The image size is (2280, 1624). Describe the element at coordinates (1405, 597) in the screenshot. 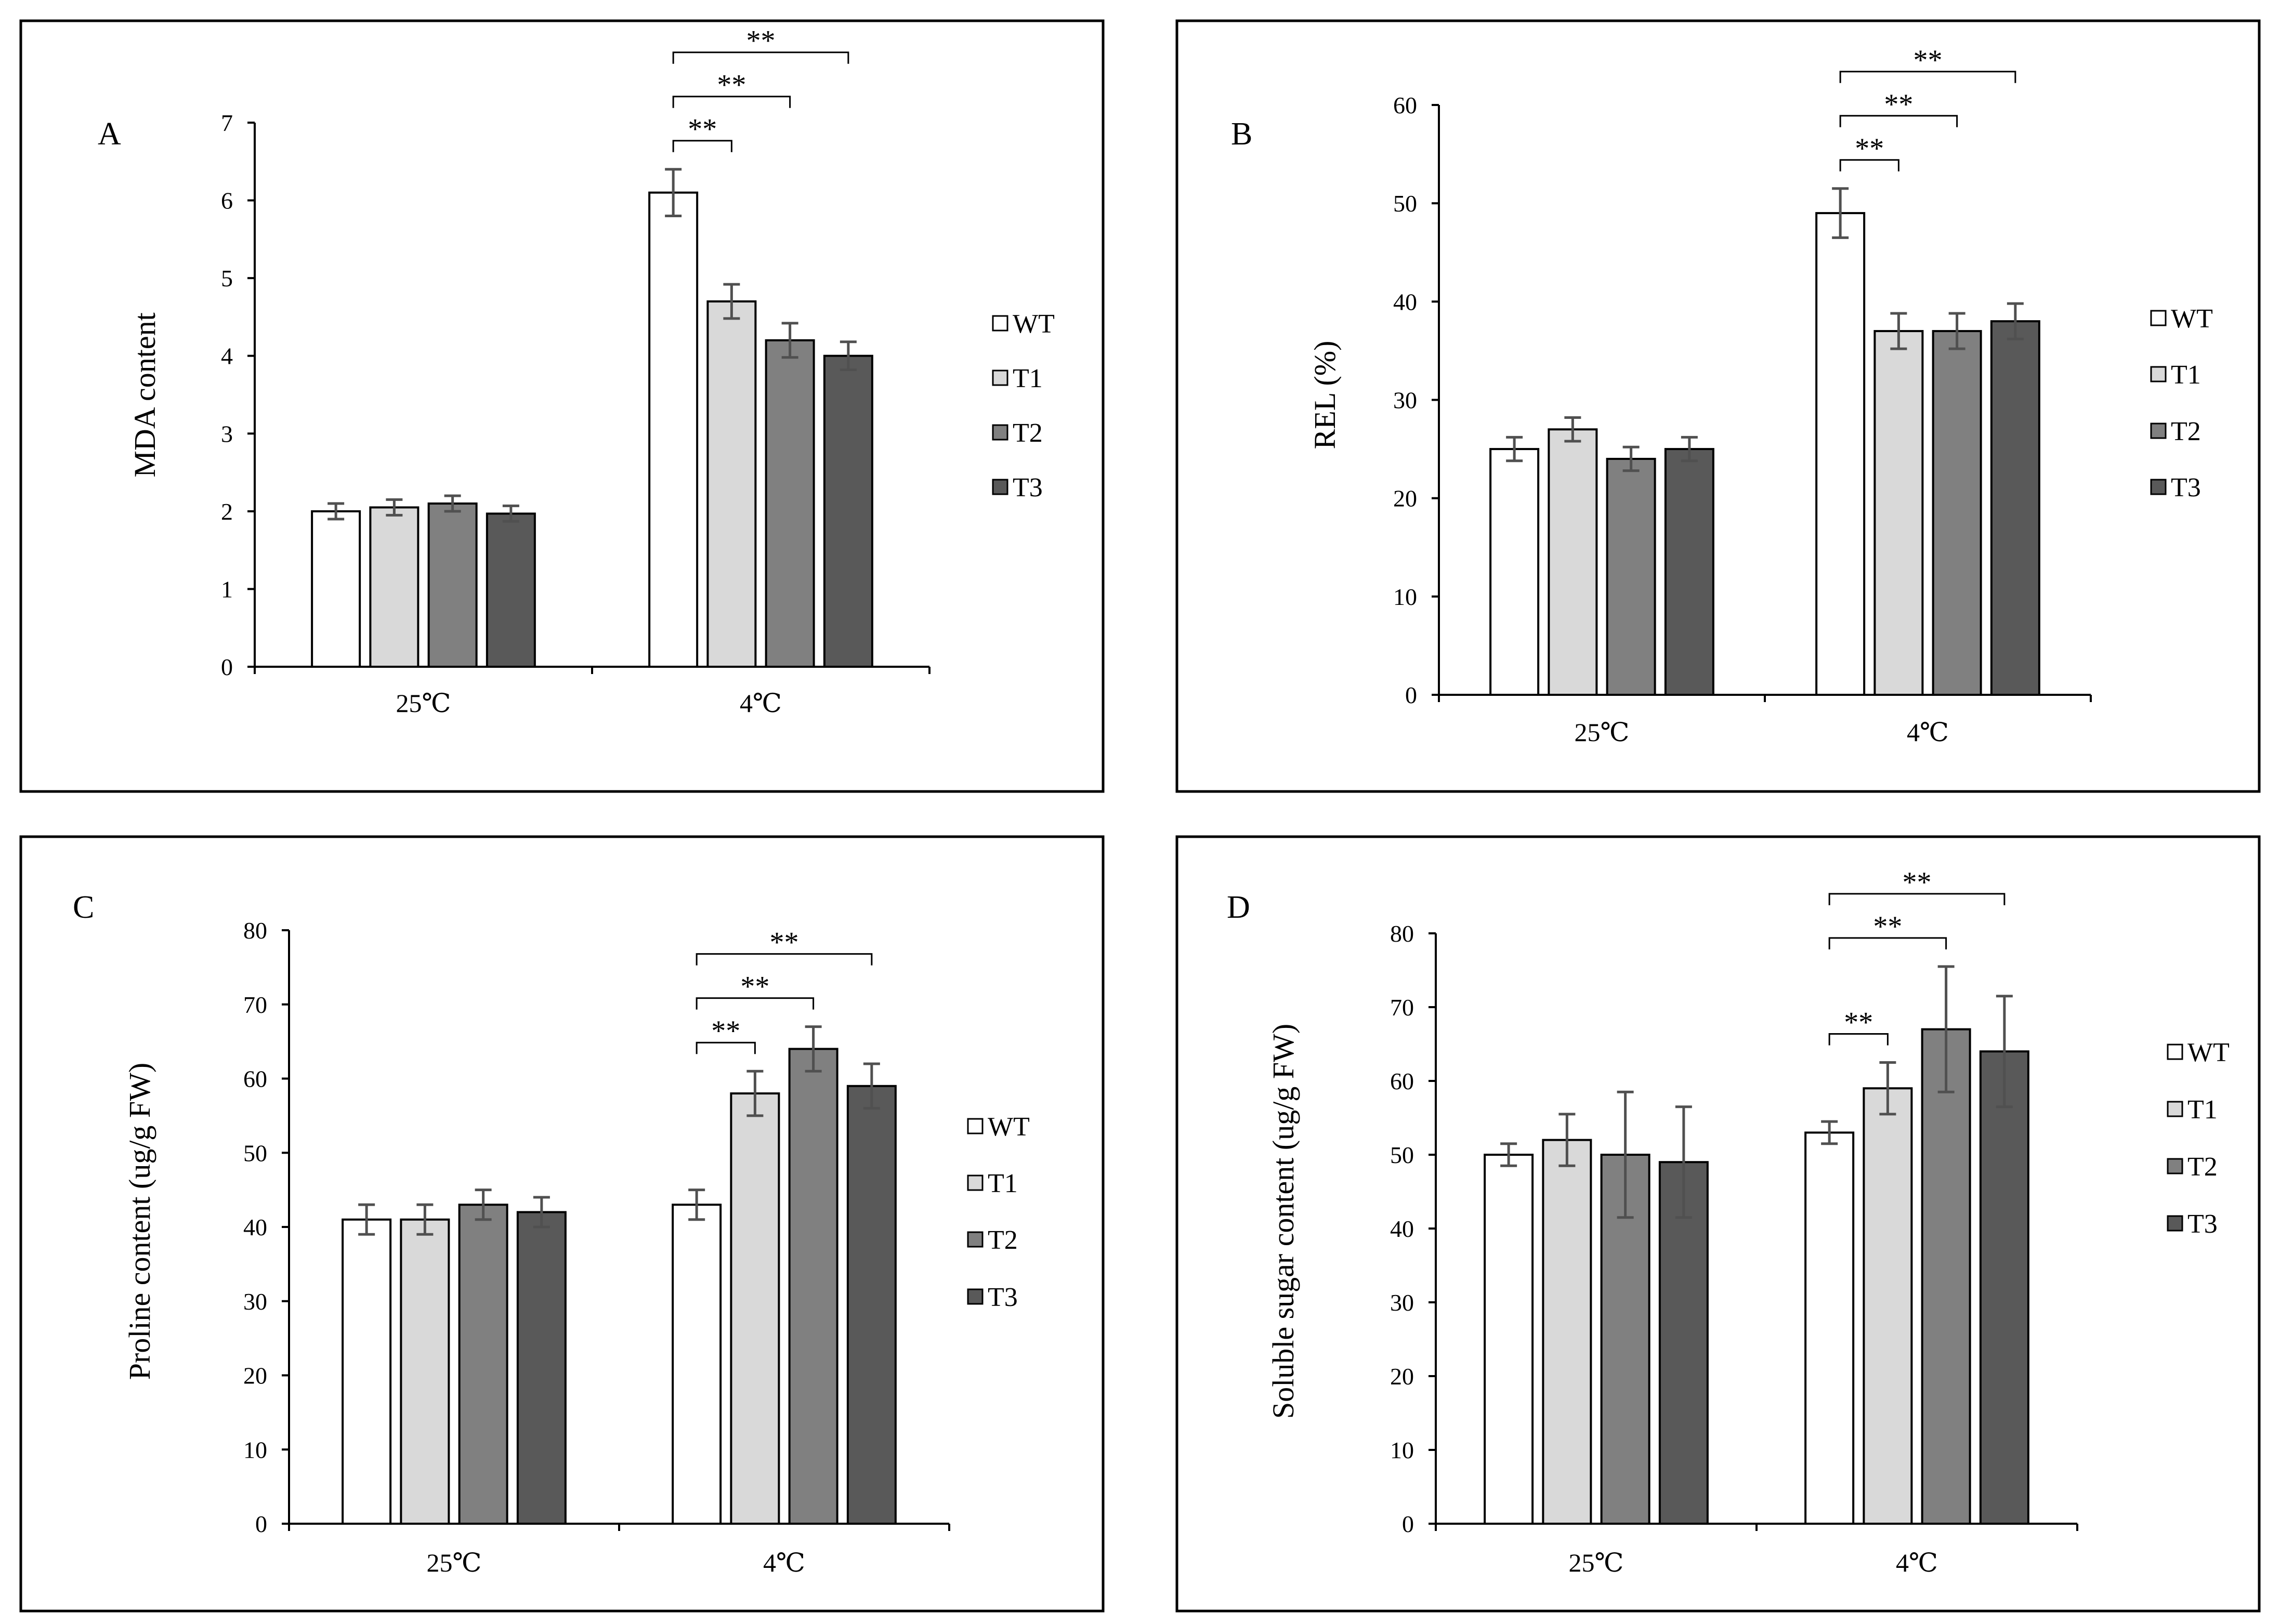

I see `panel-b-y-tick-label: 10` at that location.